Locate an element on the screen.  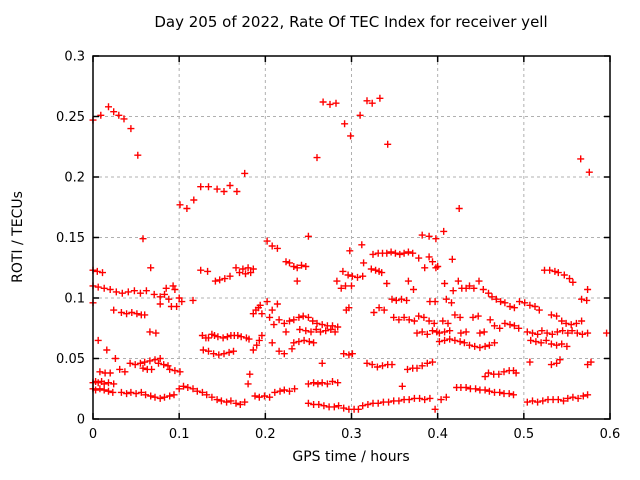
y-tick-label: 0 is located at coordinates (81, 420).